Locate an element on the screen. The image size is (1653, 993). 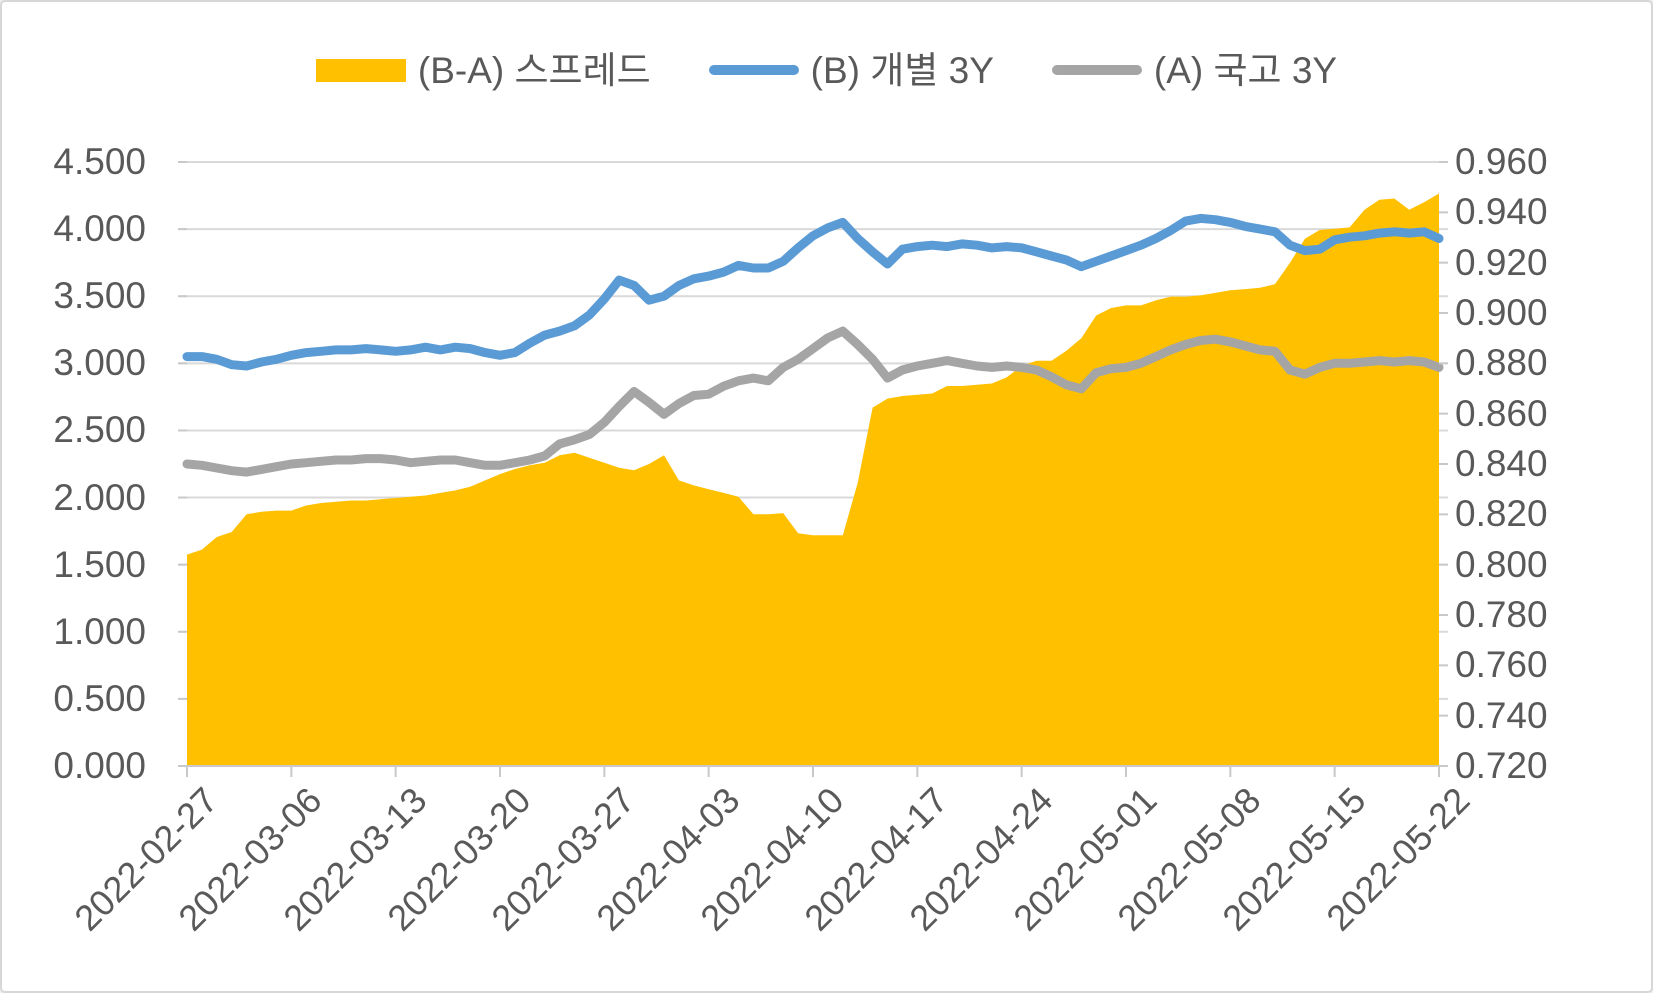
right-axis-label: 0.960 is located at coordinates (1501, 161).